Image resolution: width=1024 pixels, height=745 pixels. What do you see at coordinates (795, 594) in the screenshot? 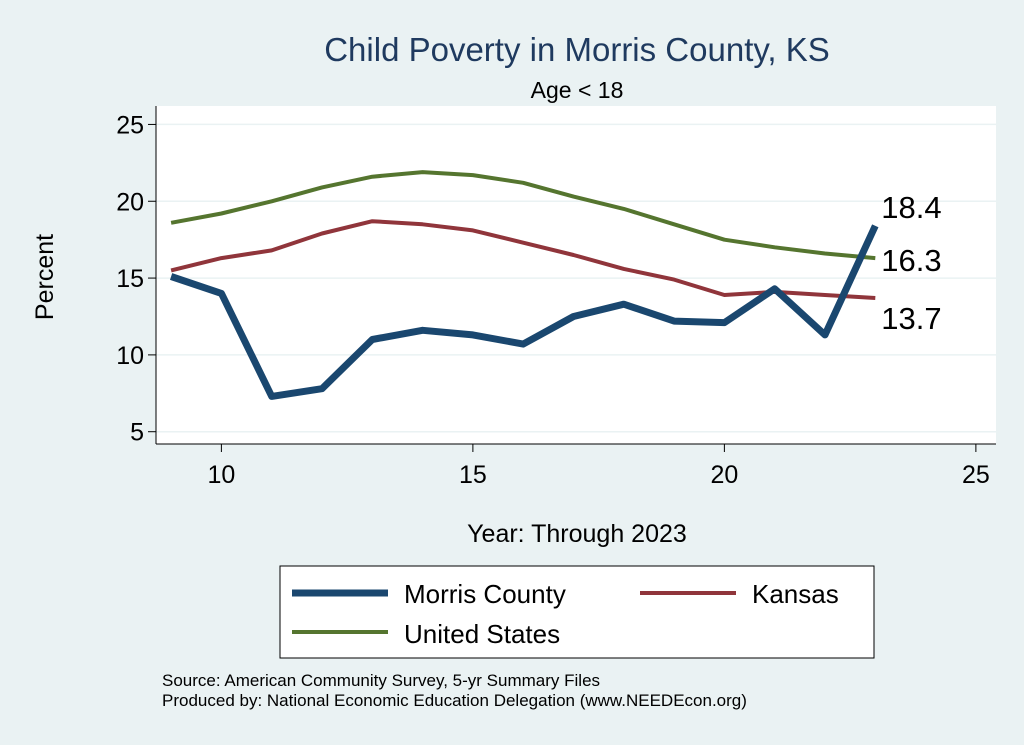
I see `legend-label-kansas: Kansas` at bounding box center [795, 594].